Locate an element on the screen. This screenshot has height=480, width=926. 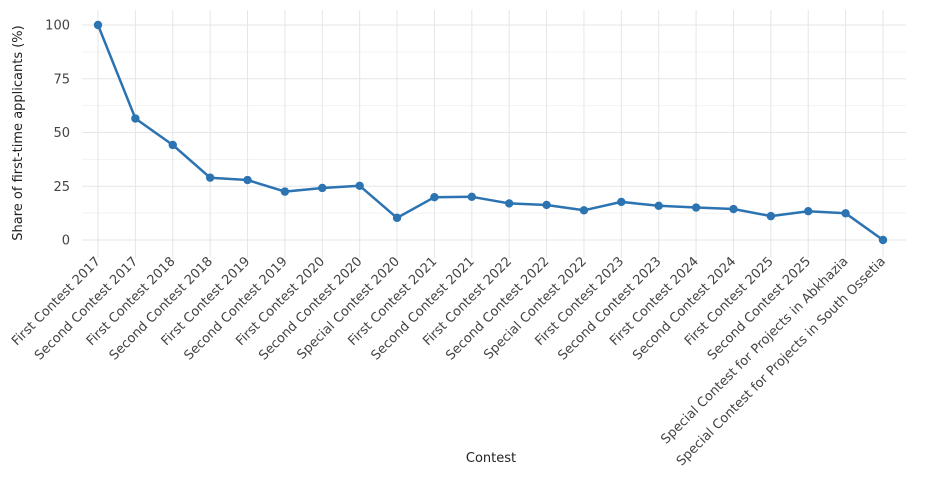
y-axis: 0 25 50 75 100 is located at coordinates (57, 134).